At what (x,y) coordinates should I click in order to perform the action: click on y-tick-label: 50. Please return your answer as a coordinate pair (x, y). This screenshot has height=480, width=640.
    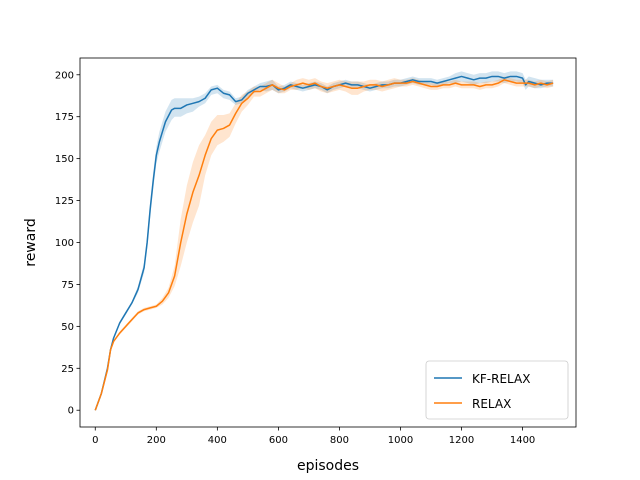
    Looking at the image, I should click on (67, 327).